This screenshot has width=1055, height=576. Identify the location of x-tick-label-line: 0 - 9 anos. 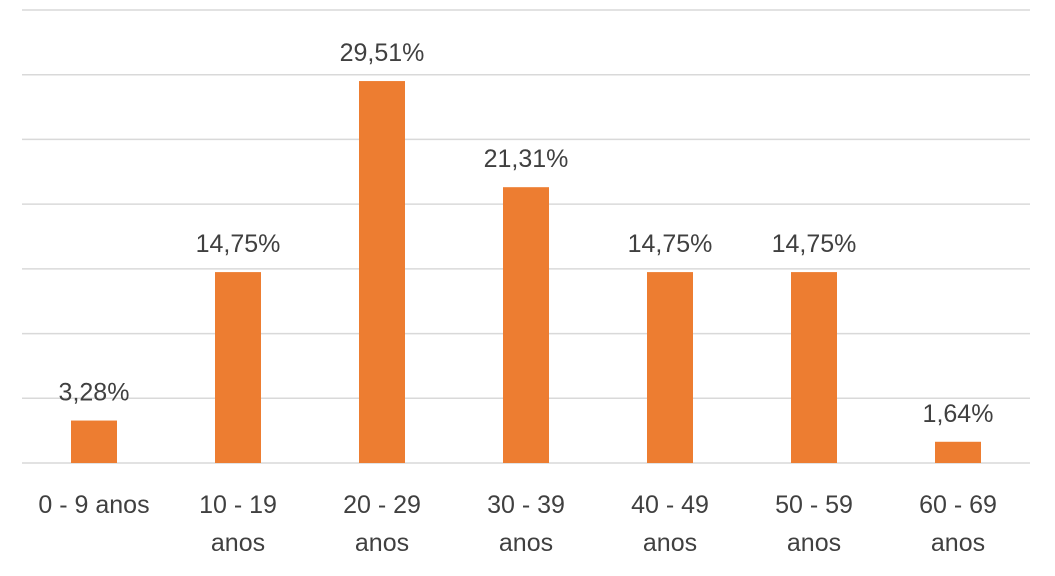
(93, 505).